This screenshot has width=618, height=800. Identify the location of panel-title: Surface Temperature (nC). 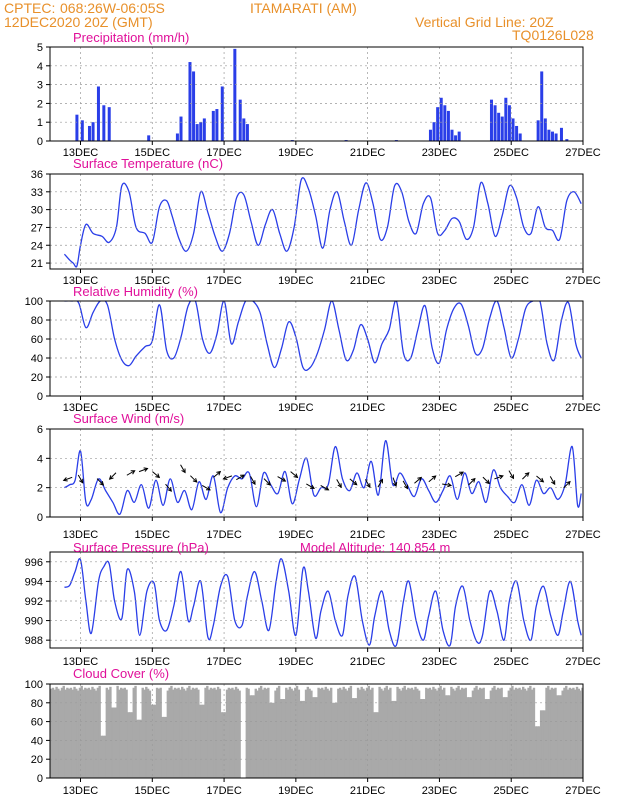
(148, 163).